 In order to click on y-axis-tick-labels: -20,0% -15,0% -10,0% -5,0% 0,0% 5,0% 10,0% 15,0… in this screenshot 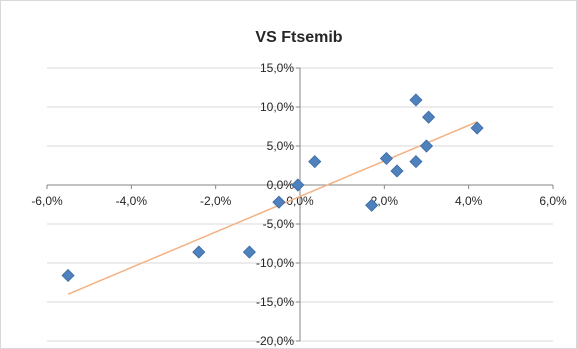, I will do `click(275, 204)`.